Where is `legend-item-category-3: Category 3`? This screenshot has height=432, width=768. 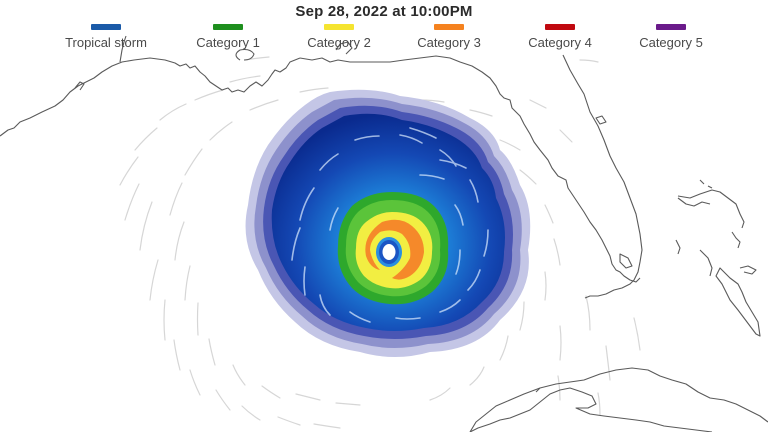 legend-item-category-3: Category 3 is located at coordinates (449, 38).